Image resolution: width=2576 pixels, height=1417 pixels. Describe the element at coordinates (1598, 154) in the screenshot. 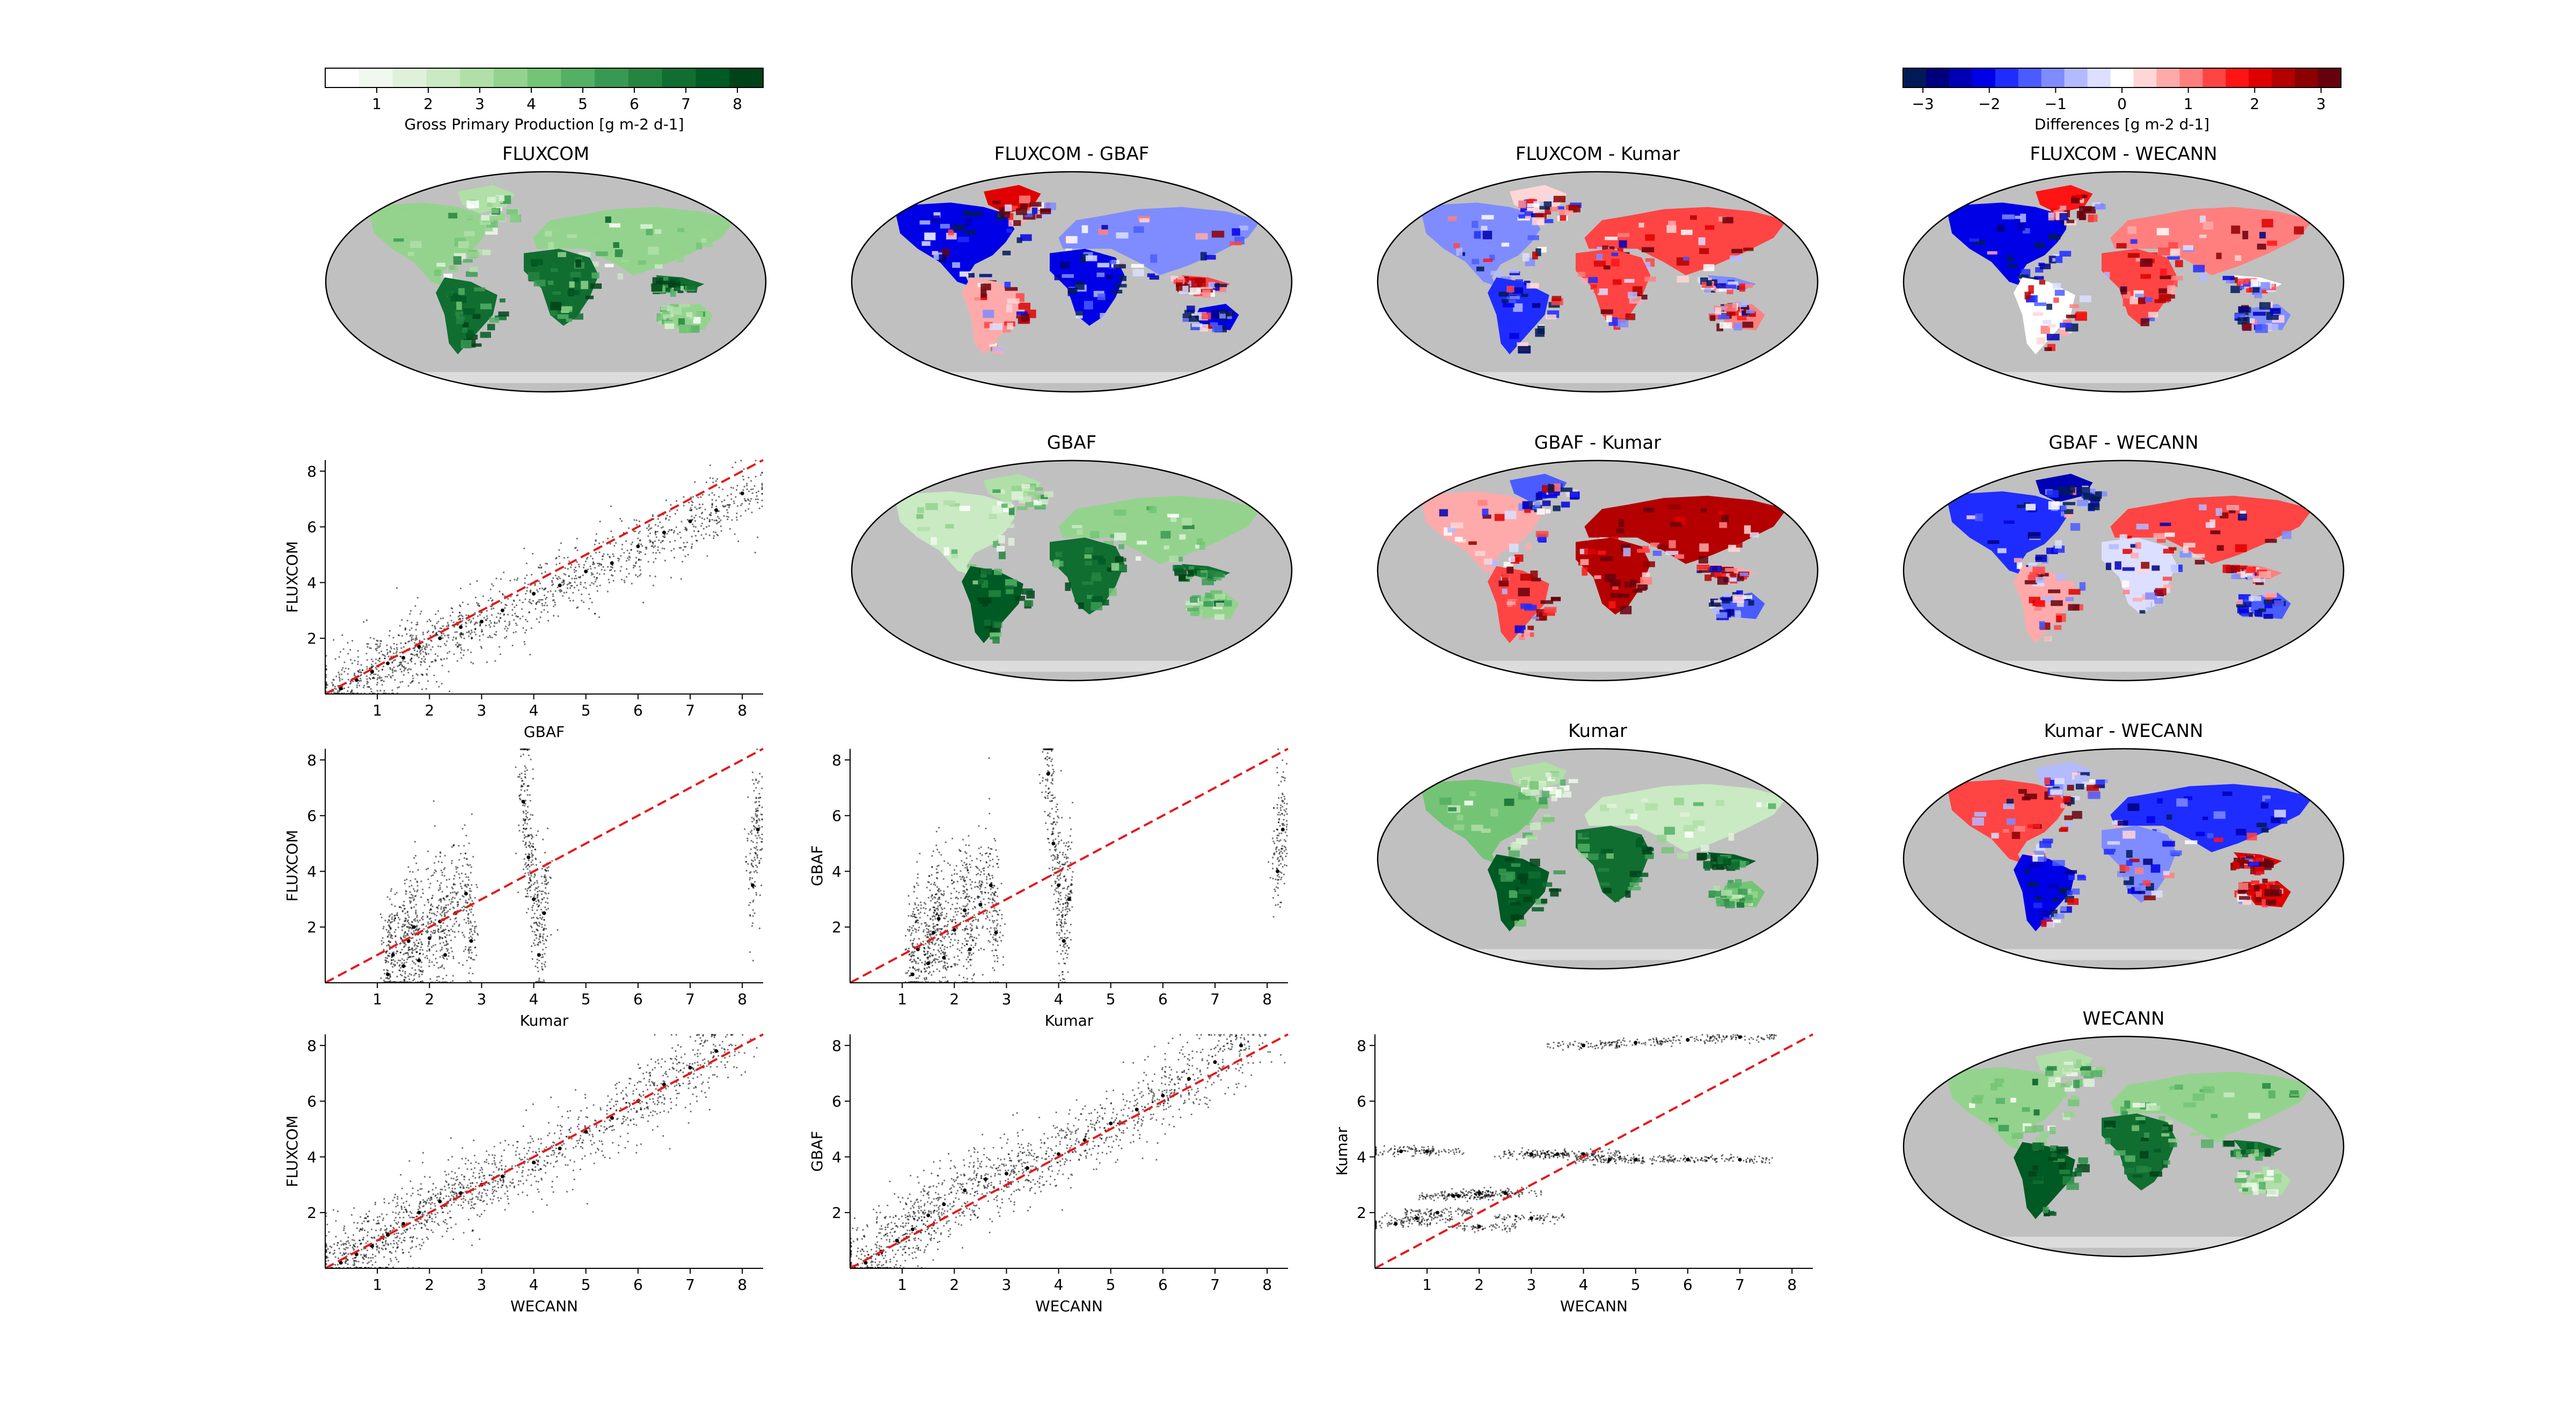

I see `map-title: FLUXCOM - Kumar` at that location.